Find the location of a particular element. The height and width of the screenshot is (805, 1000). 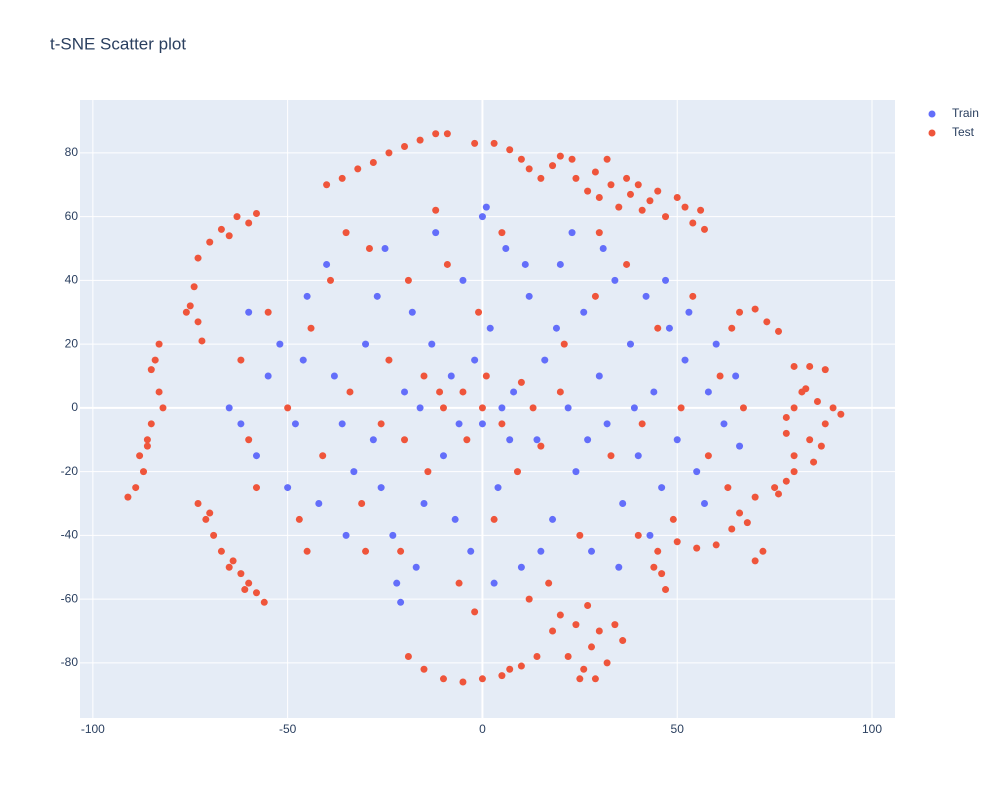

legend-label: Train is located at coordinates (965, 113).